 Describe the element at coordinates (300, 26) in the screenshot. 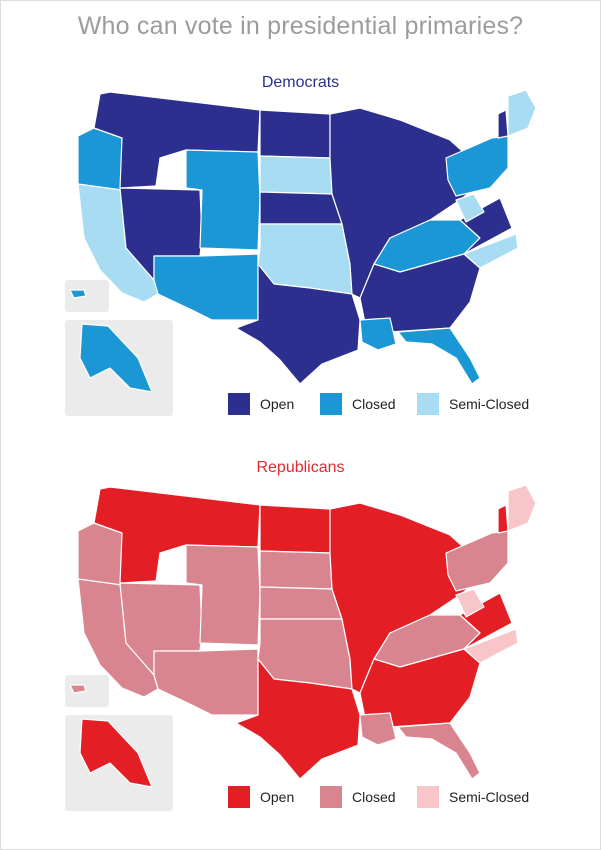

I see `page-title: Who can vote in presidential primaries?` at that location.